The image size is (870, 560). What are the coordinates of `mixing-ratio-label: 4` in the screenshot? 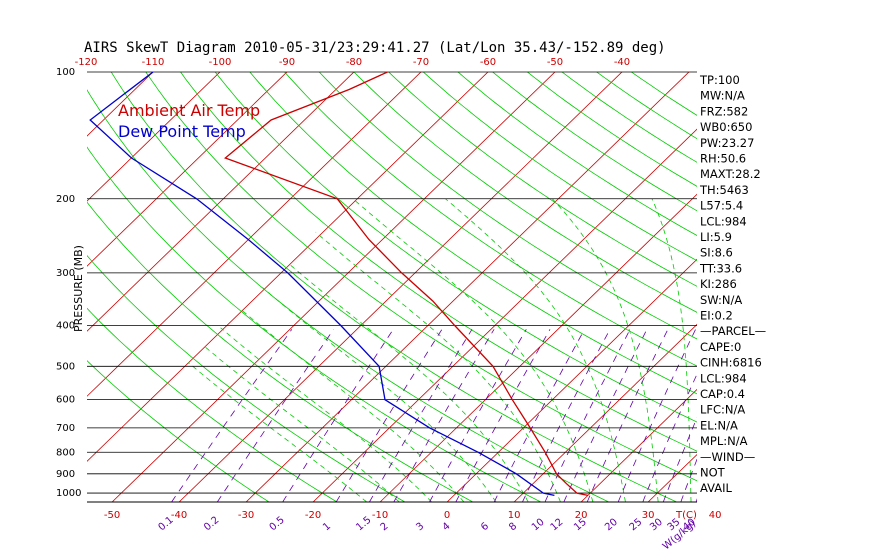 It's located at (447, 527).